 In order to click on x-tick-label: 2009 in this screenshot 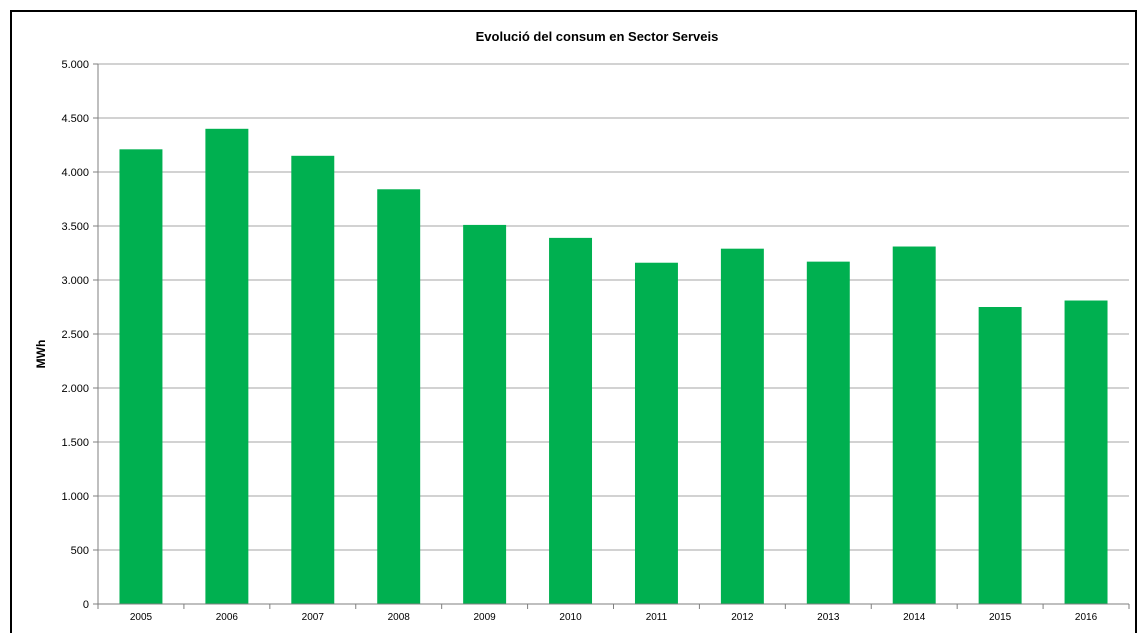, I will do `click(485, 617)`.